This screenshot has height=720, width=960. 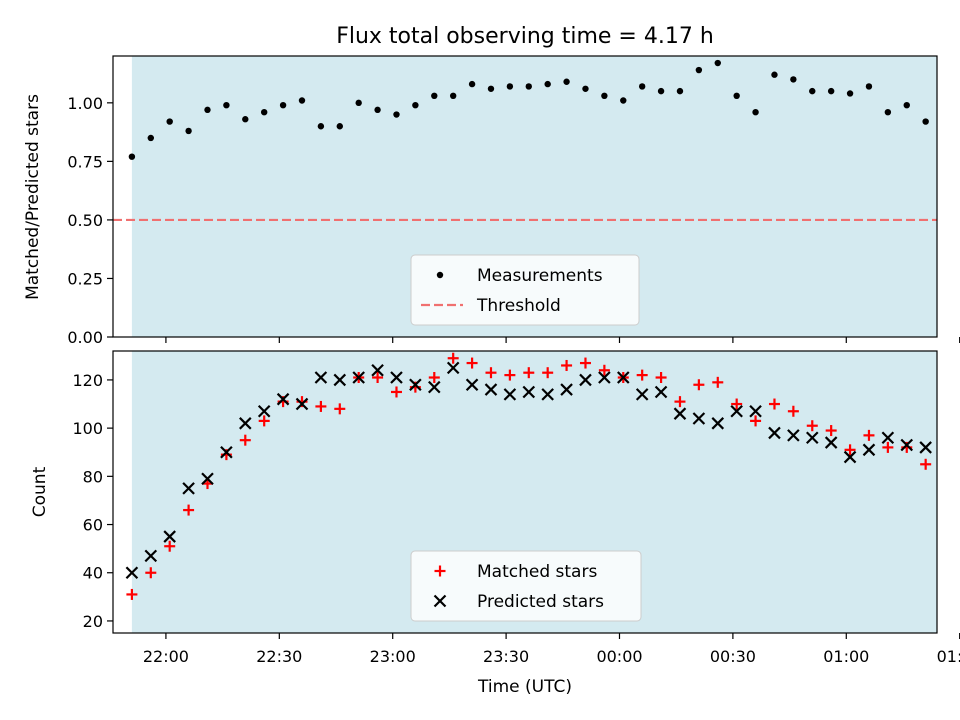 I want to click on legend-box, so click(x=525, y=290).